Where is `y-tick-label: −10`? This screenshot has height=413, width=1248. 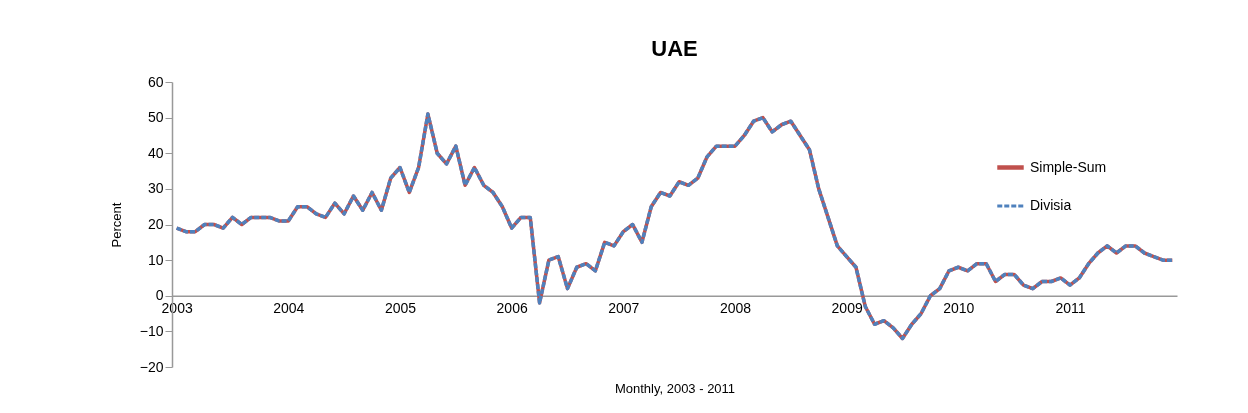
y-tick-label: −10 is located at coordinates (151, 330).